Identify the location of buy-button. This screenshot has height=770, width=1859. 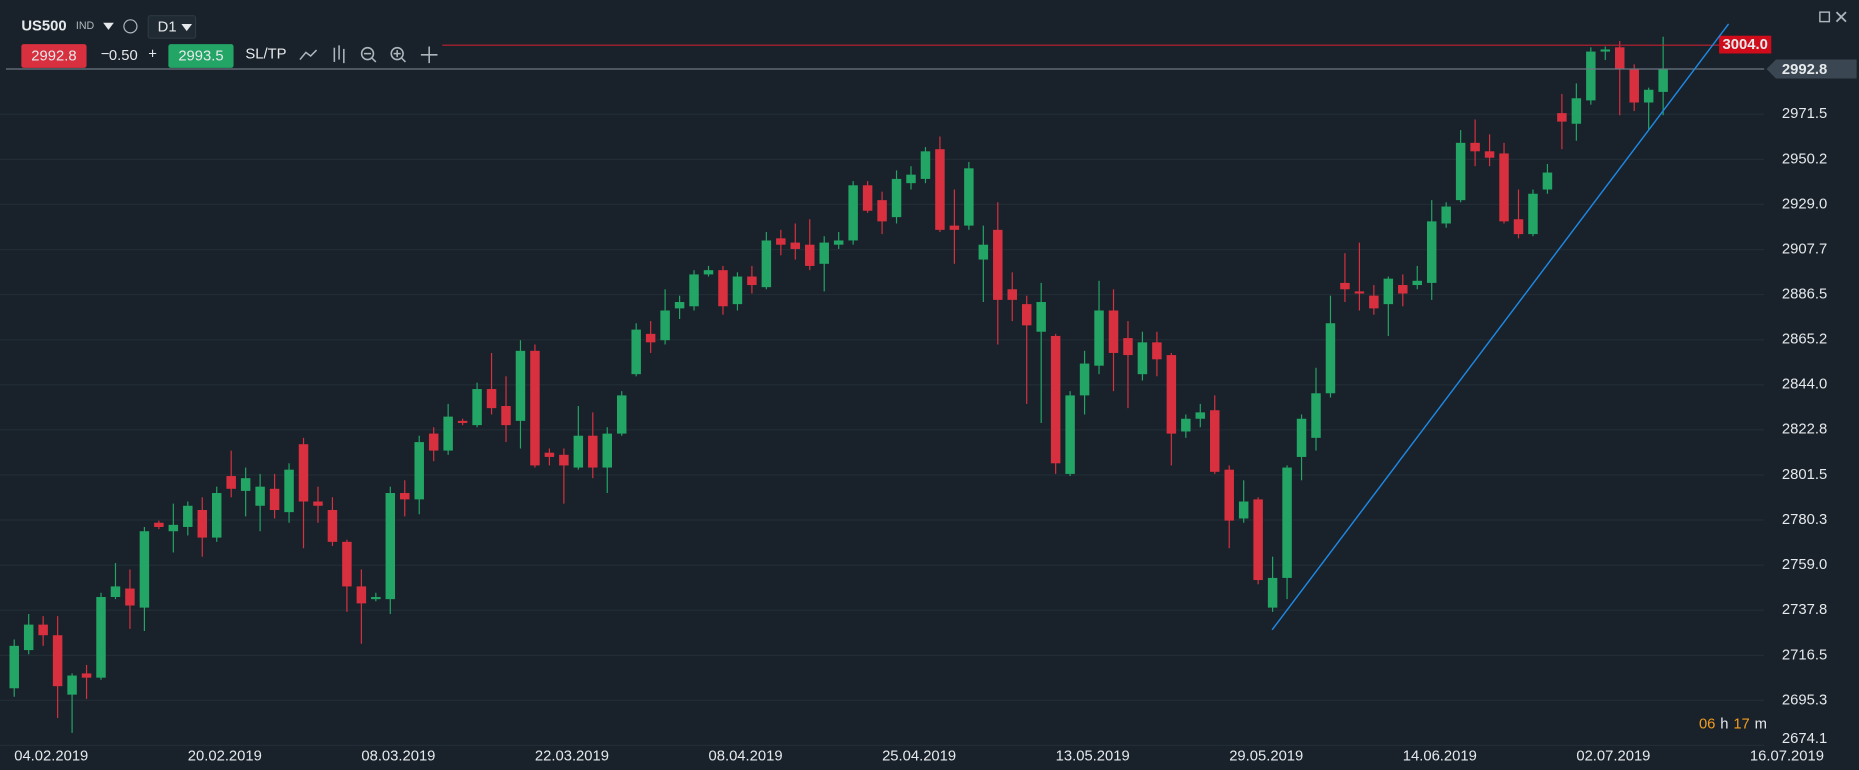
(201, 56).